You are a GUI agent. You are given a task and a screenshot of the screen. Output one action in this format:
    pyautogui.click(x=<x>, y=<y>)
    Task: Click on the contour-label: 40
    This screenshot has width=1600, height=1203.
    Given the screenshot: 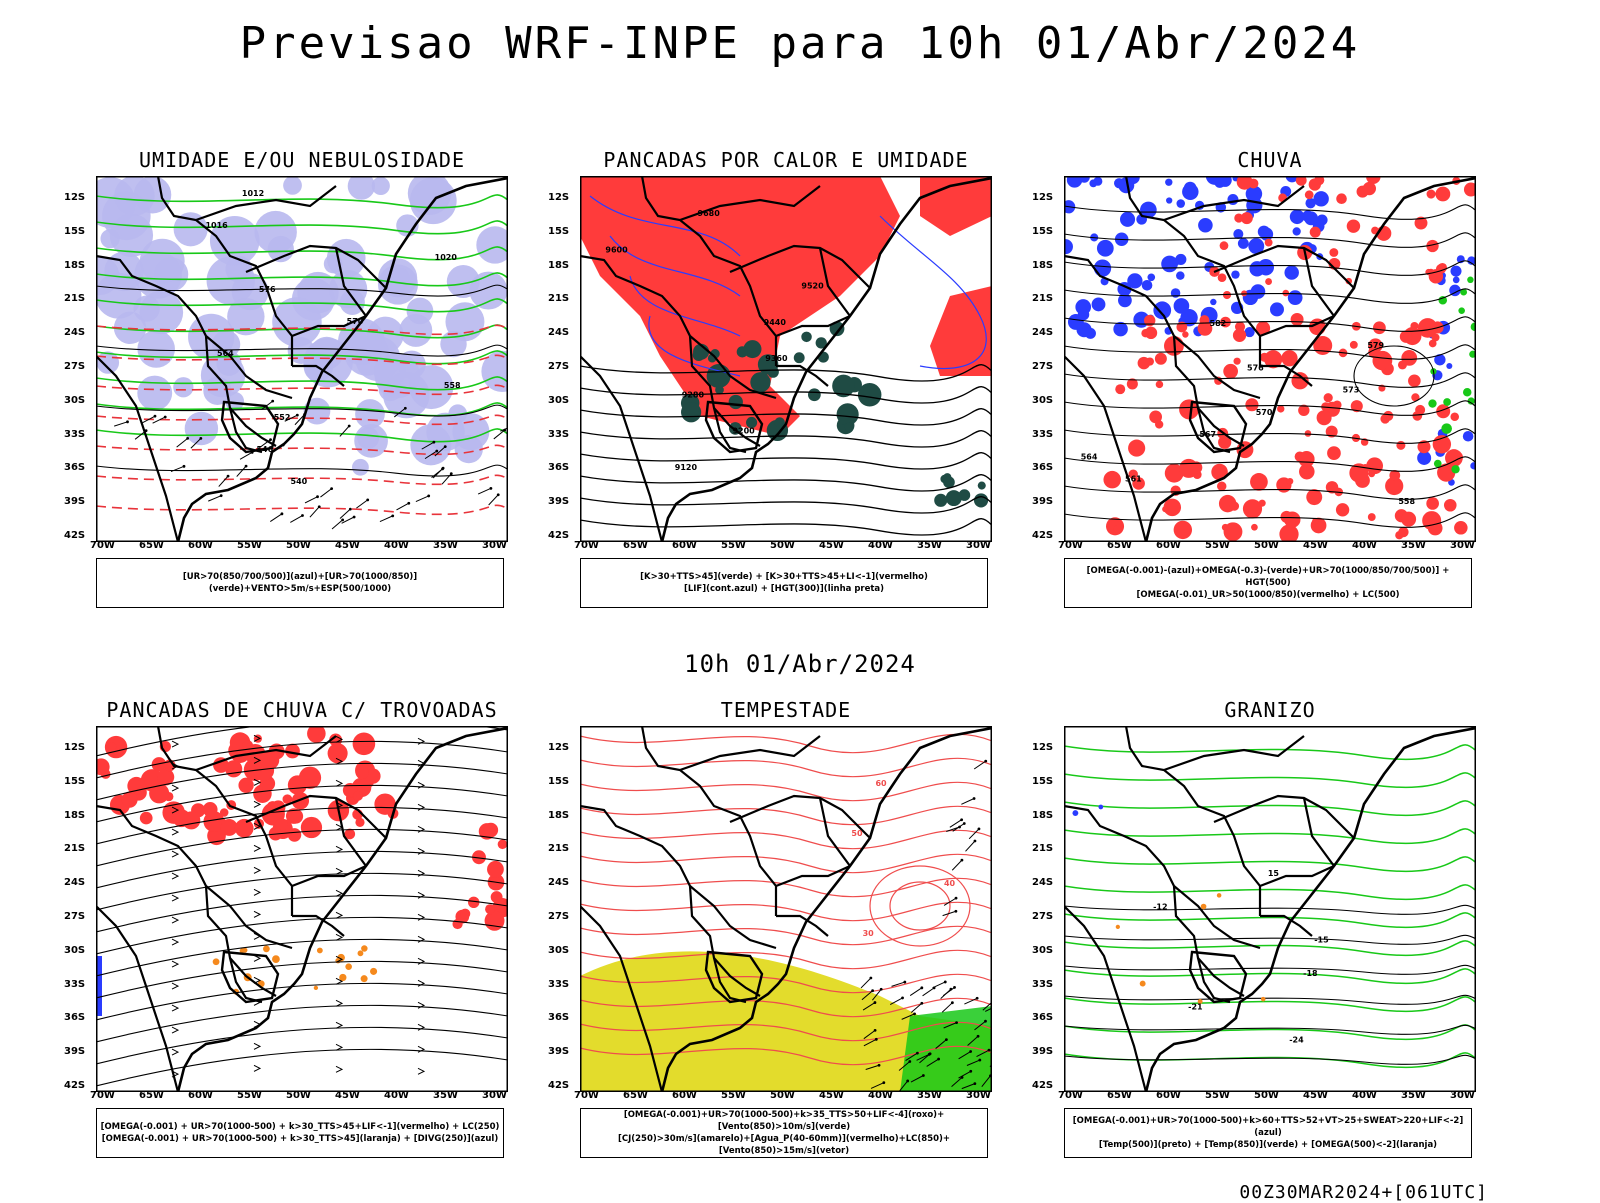 What is the action you would take?
    pyautogui.click(x=950, y=883)
    